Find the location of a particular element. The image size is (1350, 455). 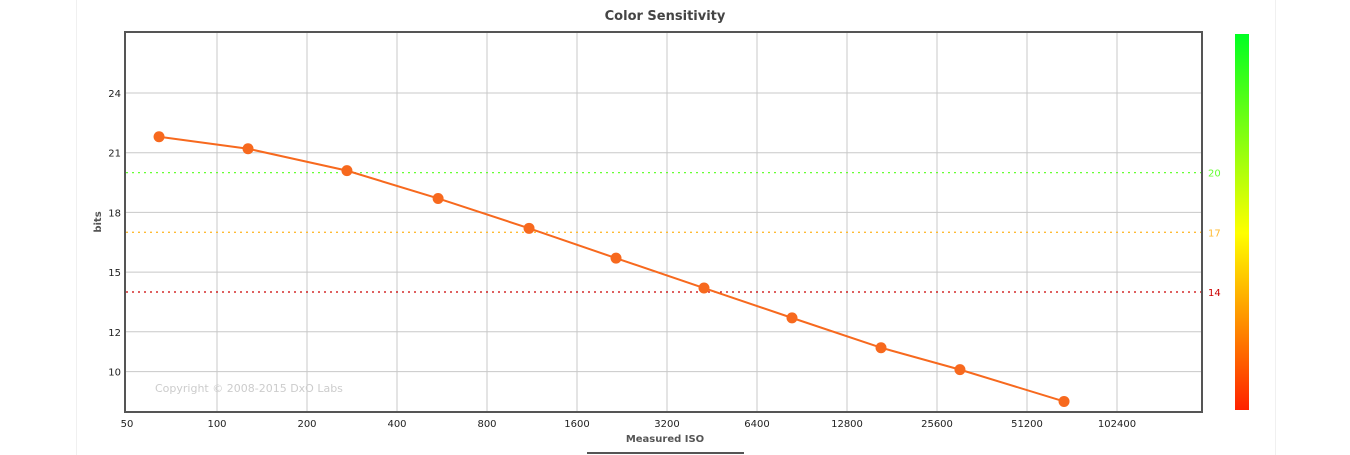

x-tick-label: 51200 is located at coordinates (1027, 424).